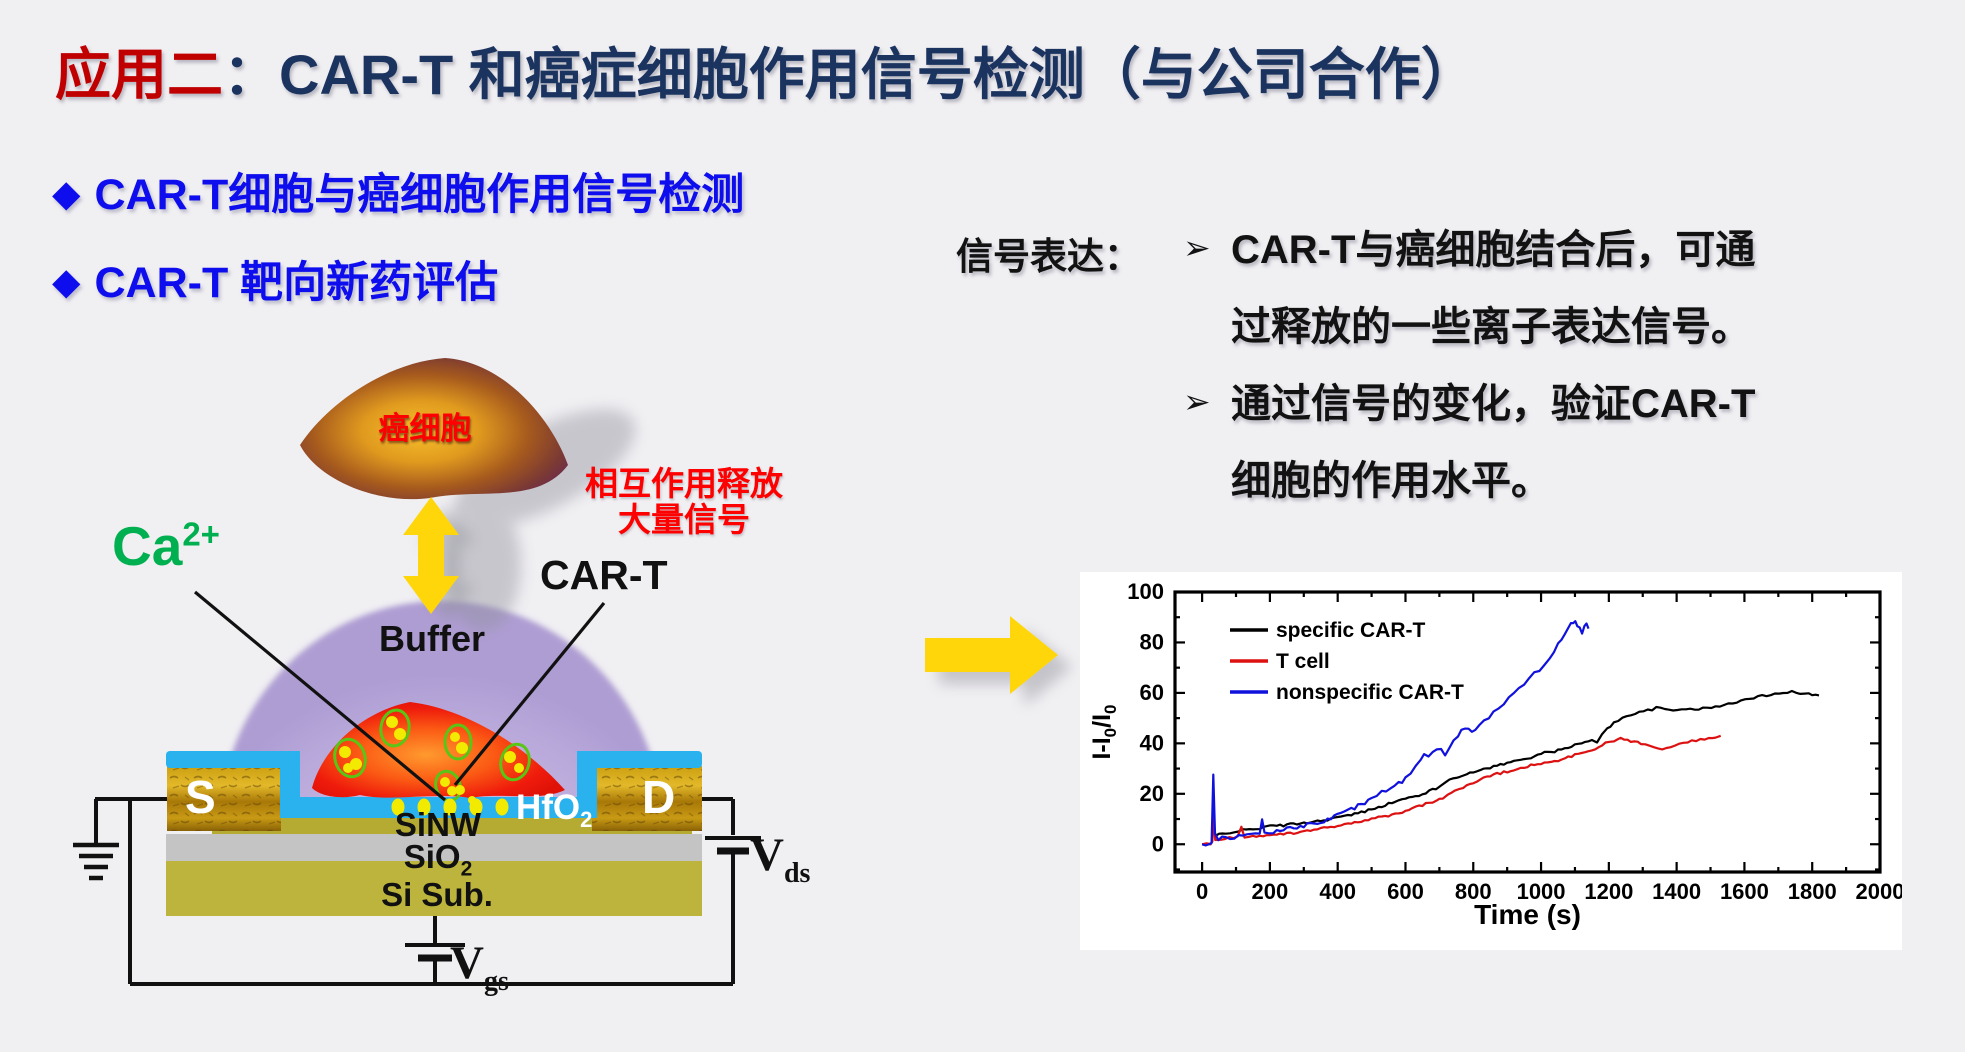 This screenshot has width=1965, height=1052. Describe the element at coordinates (1527, 914) in the screenshot. I see `svg-text: Time (s)` at that location.